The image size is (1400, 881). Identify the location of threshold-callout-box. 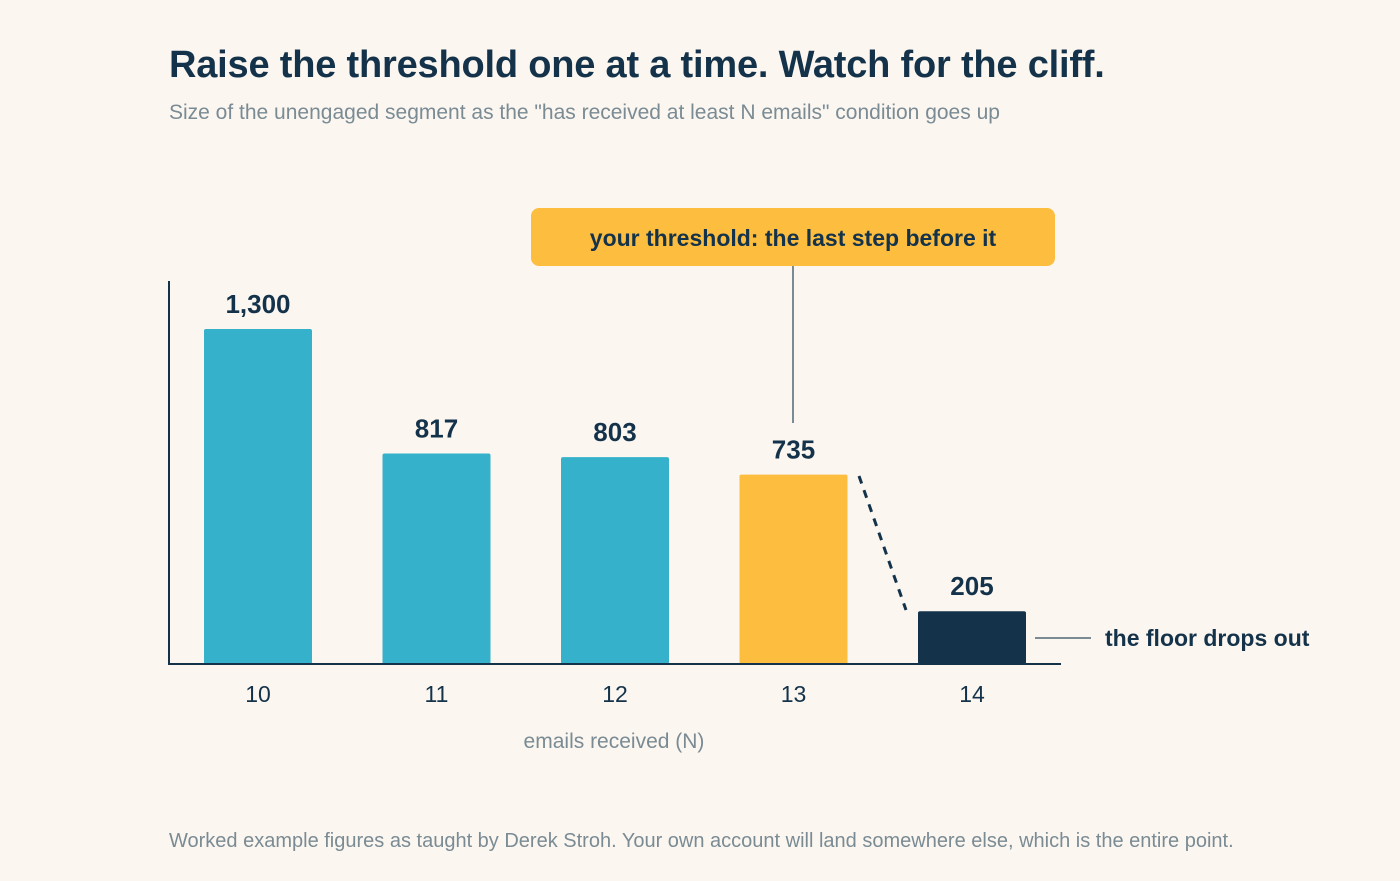
(793, 237).